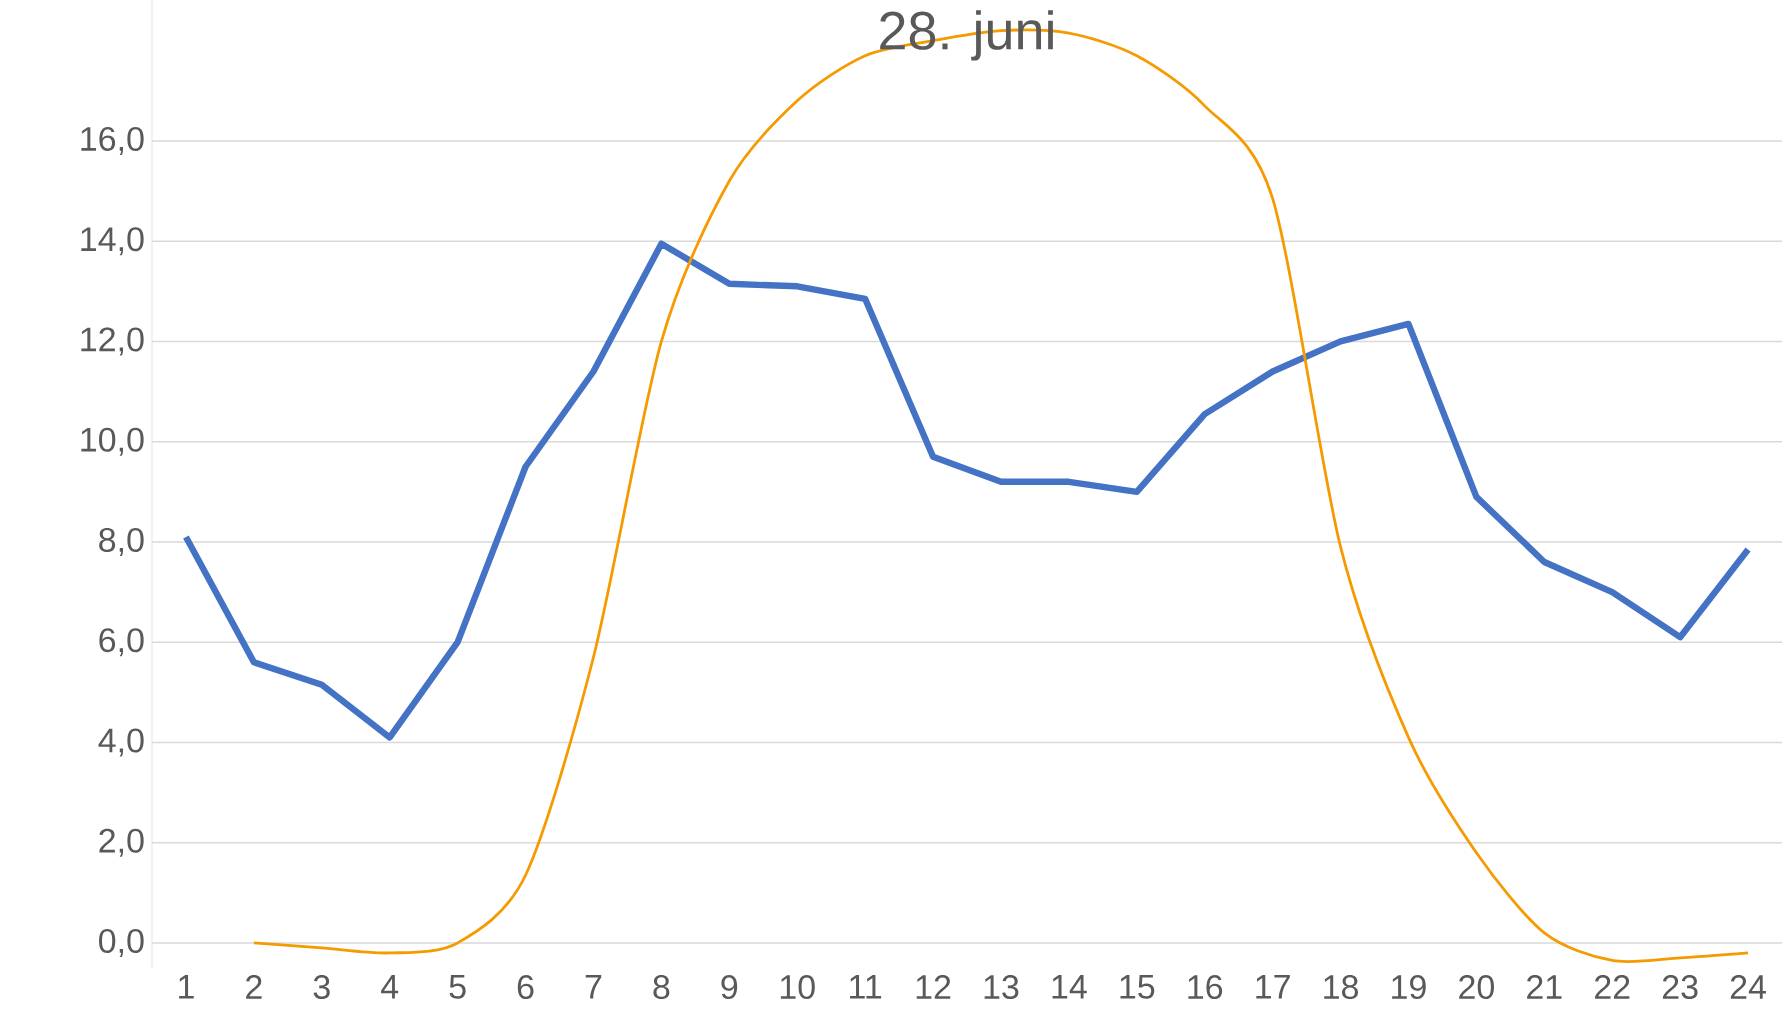 The width and height of the screenshot is (1782, 1019). What do you see at coordinates (866, 987) in the screenshot?
I see `x-tick-label: 11` at bounding box center [866, 987].